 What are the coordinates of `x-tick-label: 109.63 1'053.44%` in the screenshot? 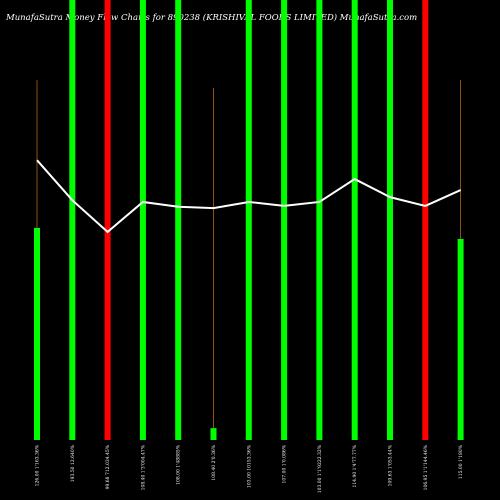 It's located at (391, 465).